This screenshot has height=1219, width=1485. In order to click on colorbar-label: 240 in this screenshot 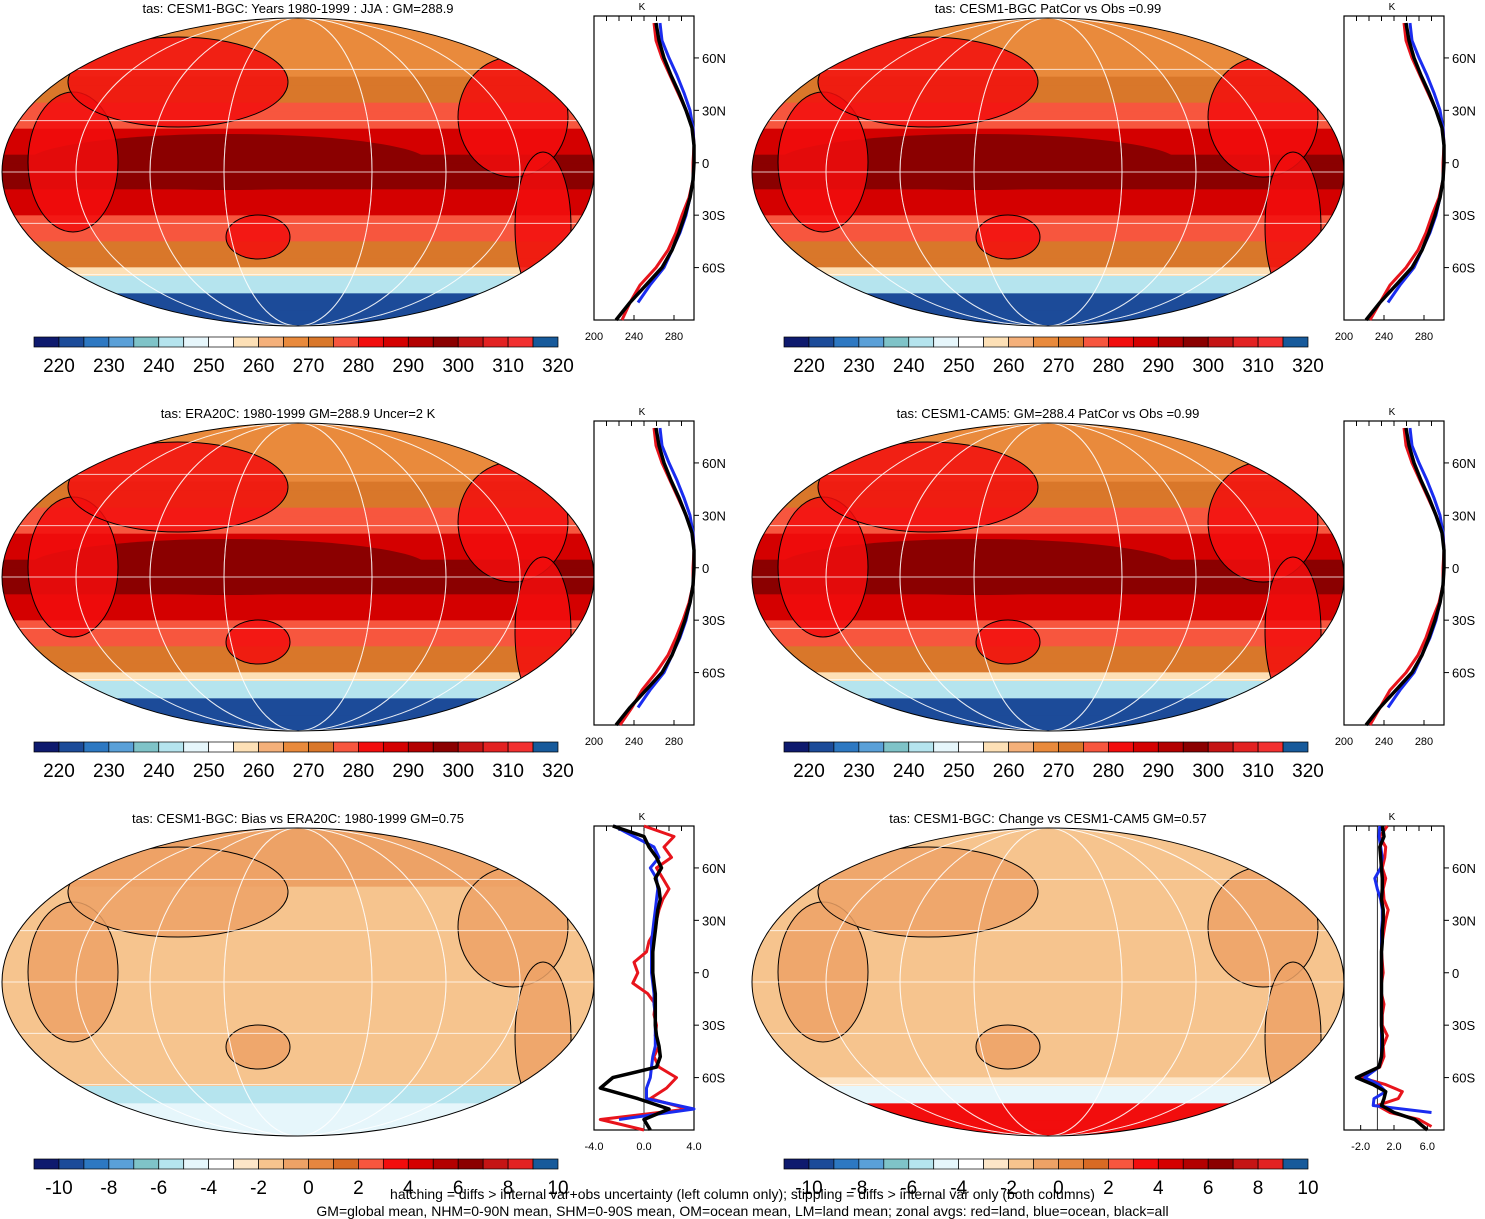, I will do `click(909, 771)`.